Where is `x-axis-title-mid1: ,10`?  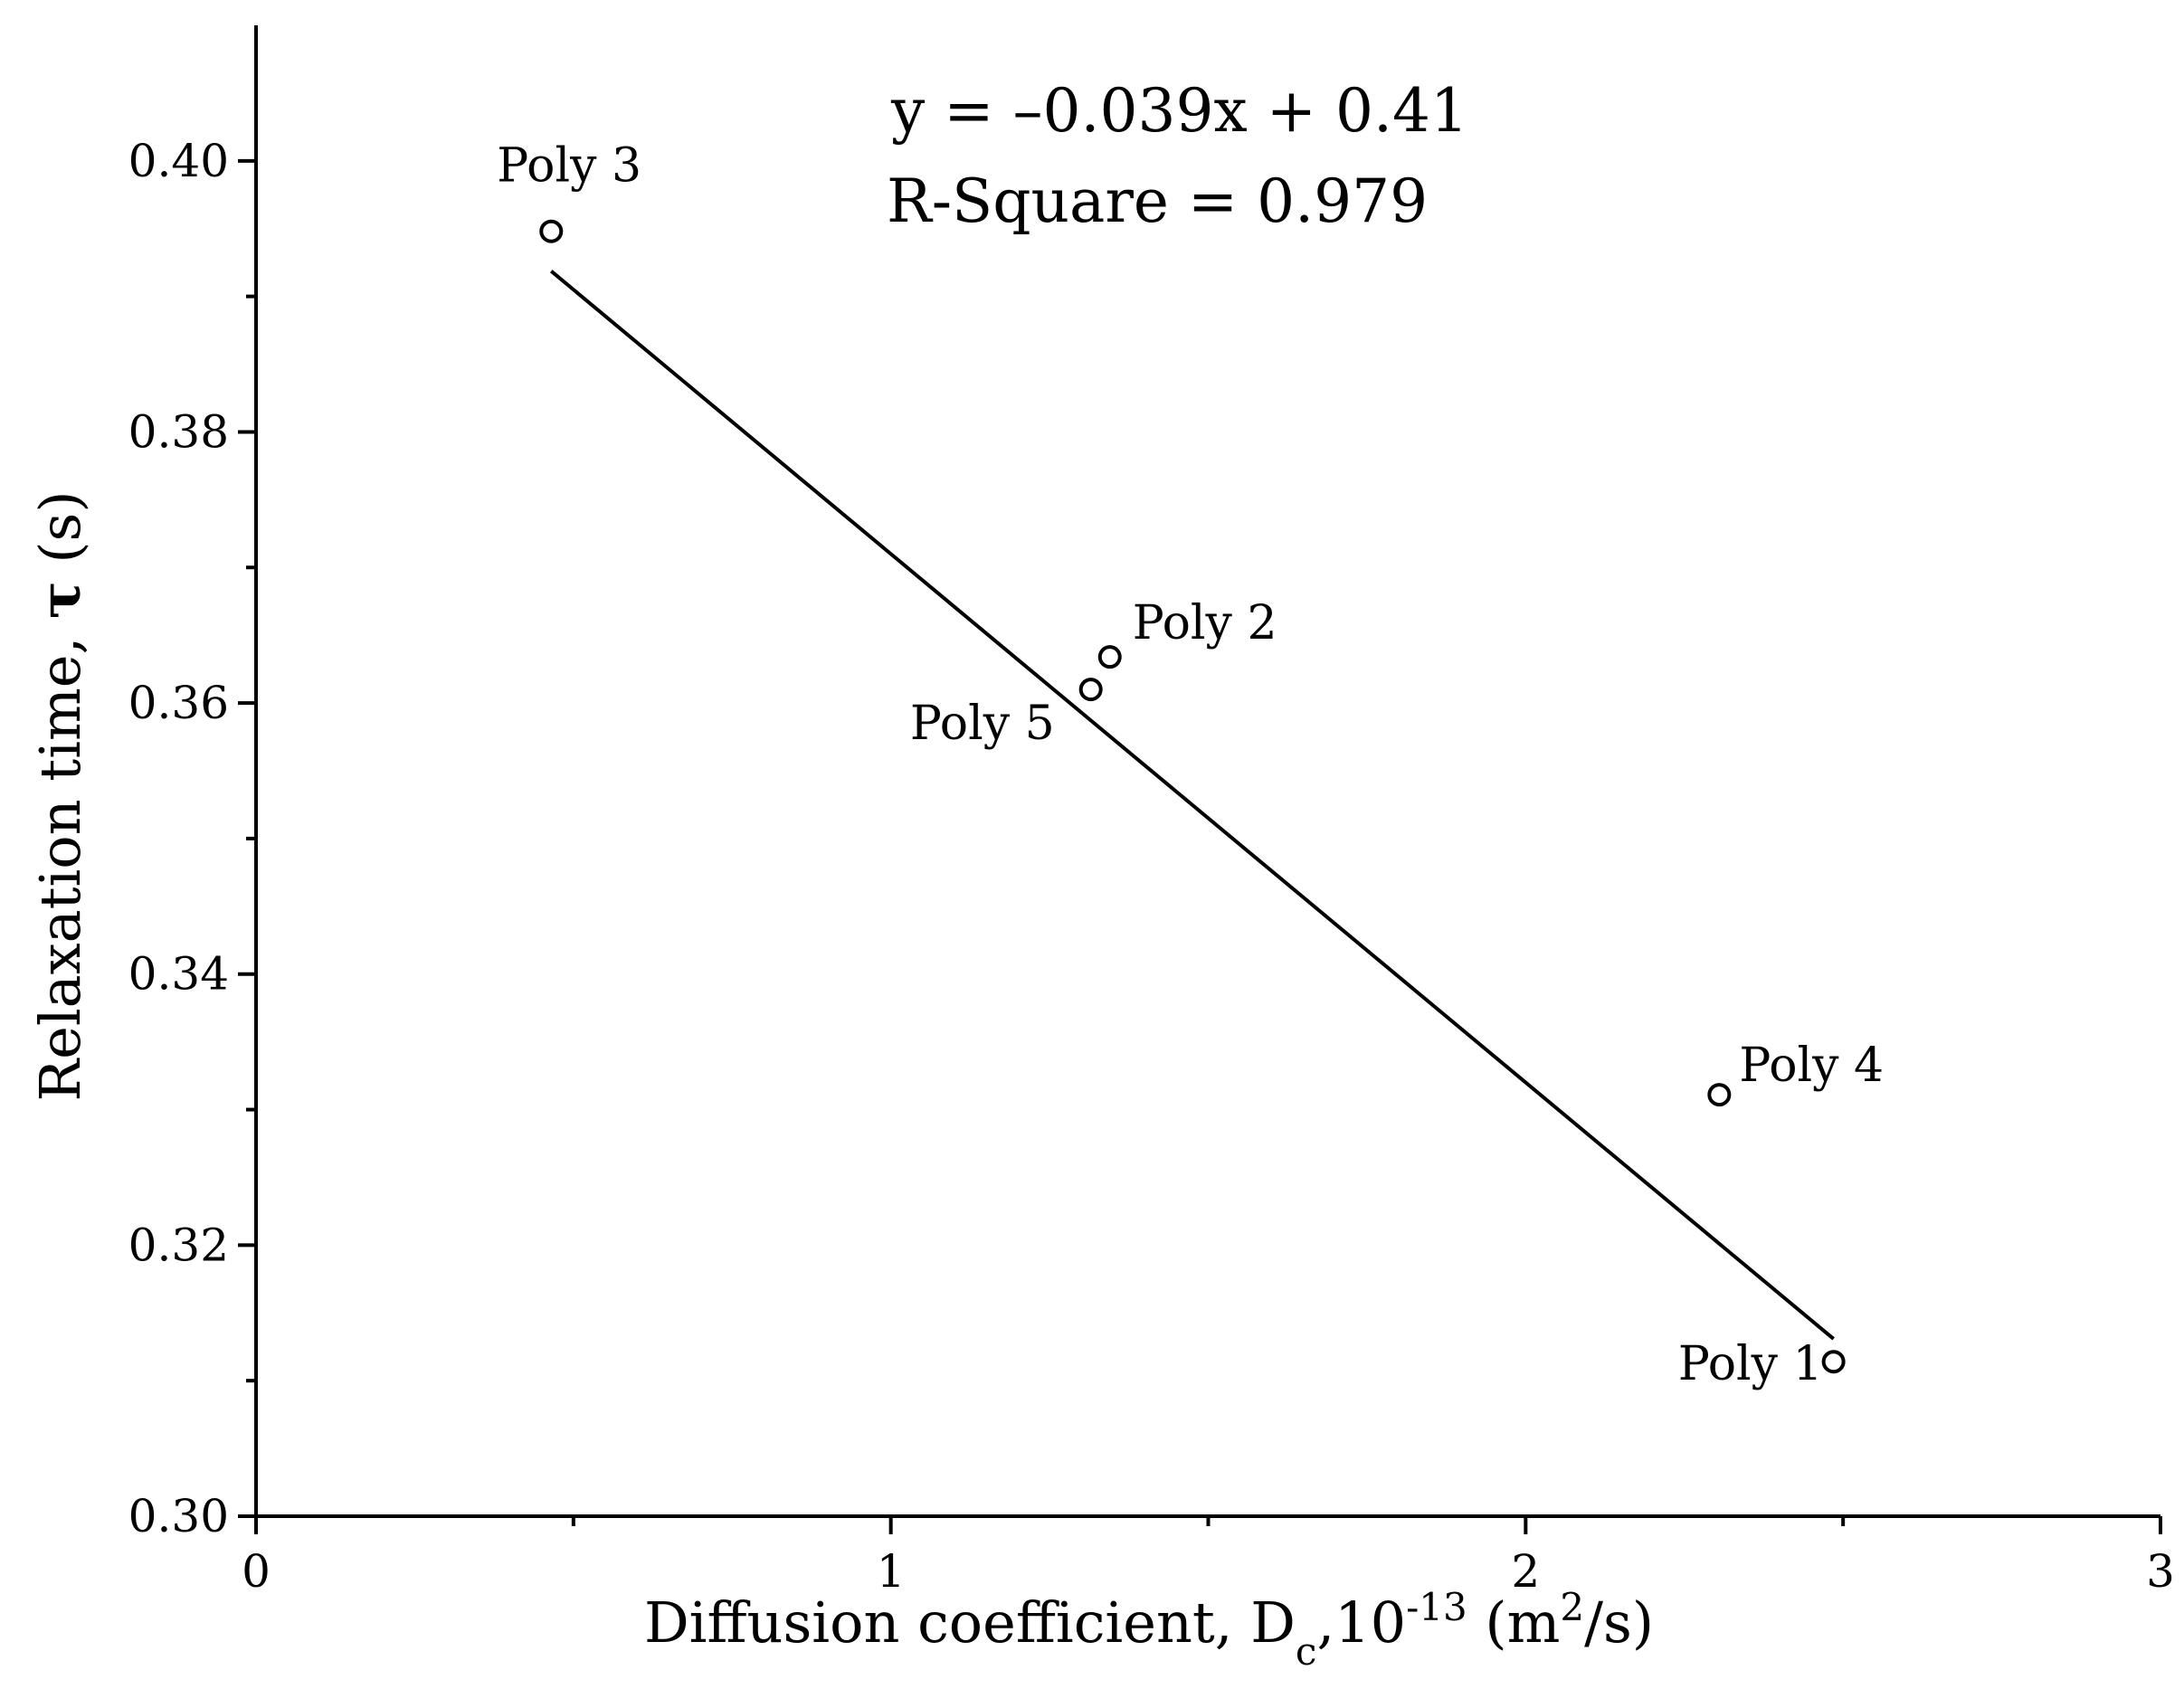
x-axis-title-mid1: ,10 is located at coordinates (1361, 1622).